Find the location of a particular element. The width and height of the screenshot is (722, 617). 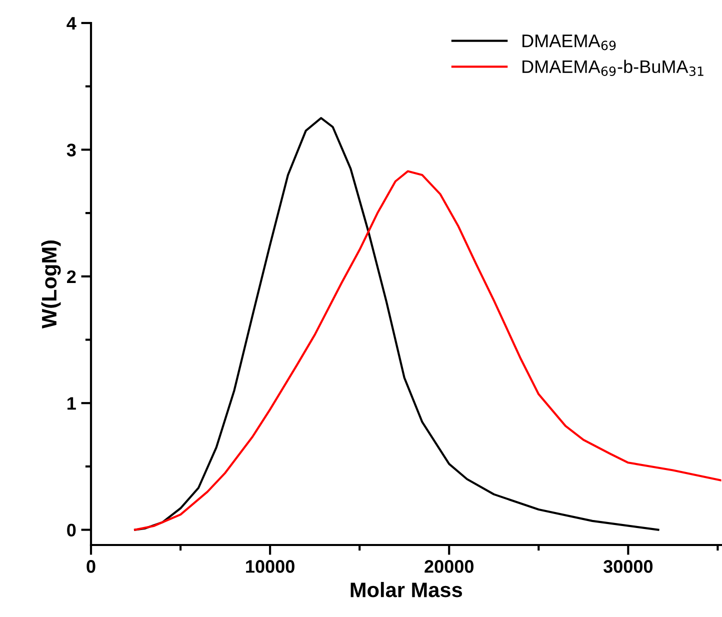

y-tick-label: 2 is located at coordinates (71, 276).